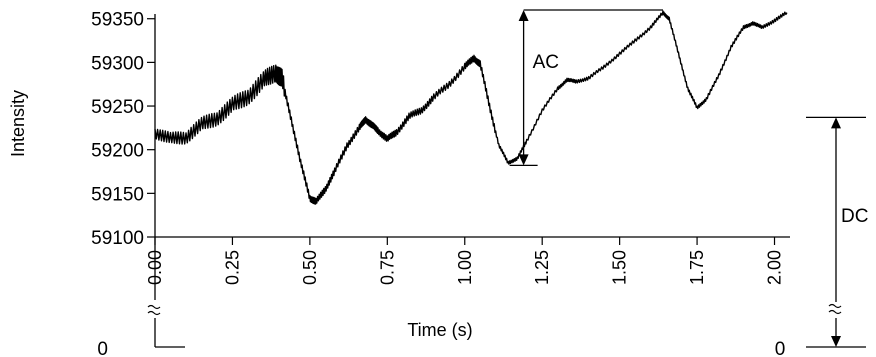 The width and height of the screenshot is (876, 357). I want to click on dc-label: DC, so click(854, 216).